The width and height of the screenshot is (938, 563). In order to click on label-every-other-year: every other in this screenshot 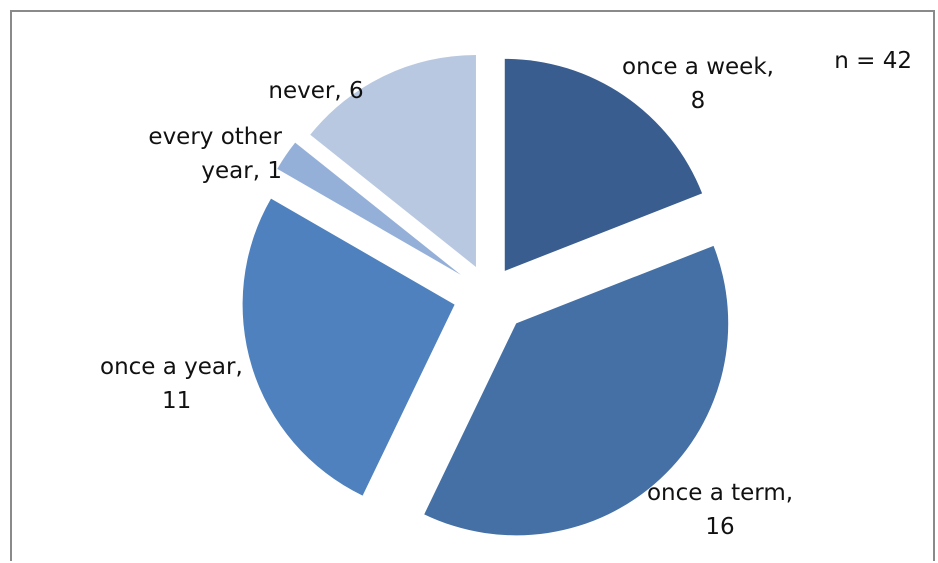, I will do `click(215, 137)`.